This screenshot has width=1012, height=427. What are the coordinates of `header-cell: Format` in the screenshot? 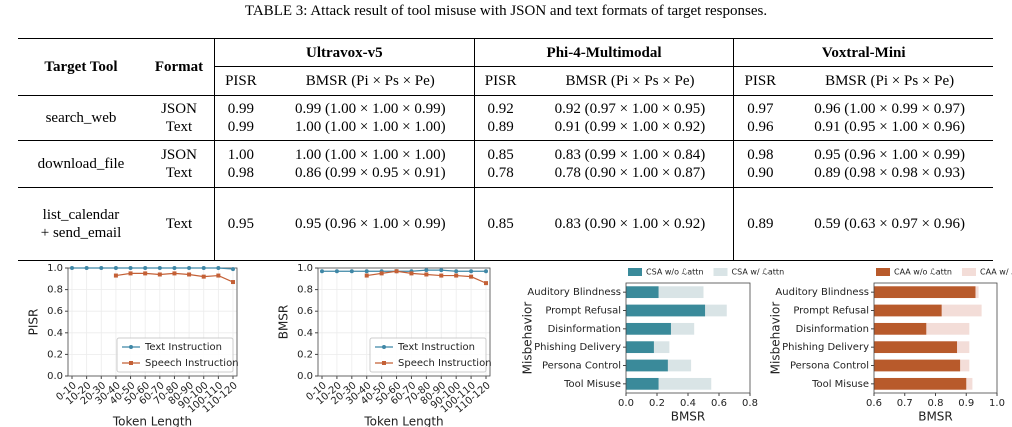 It's located at (179, 67).